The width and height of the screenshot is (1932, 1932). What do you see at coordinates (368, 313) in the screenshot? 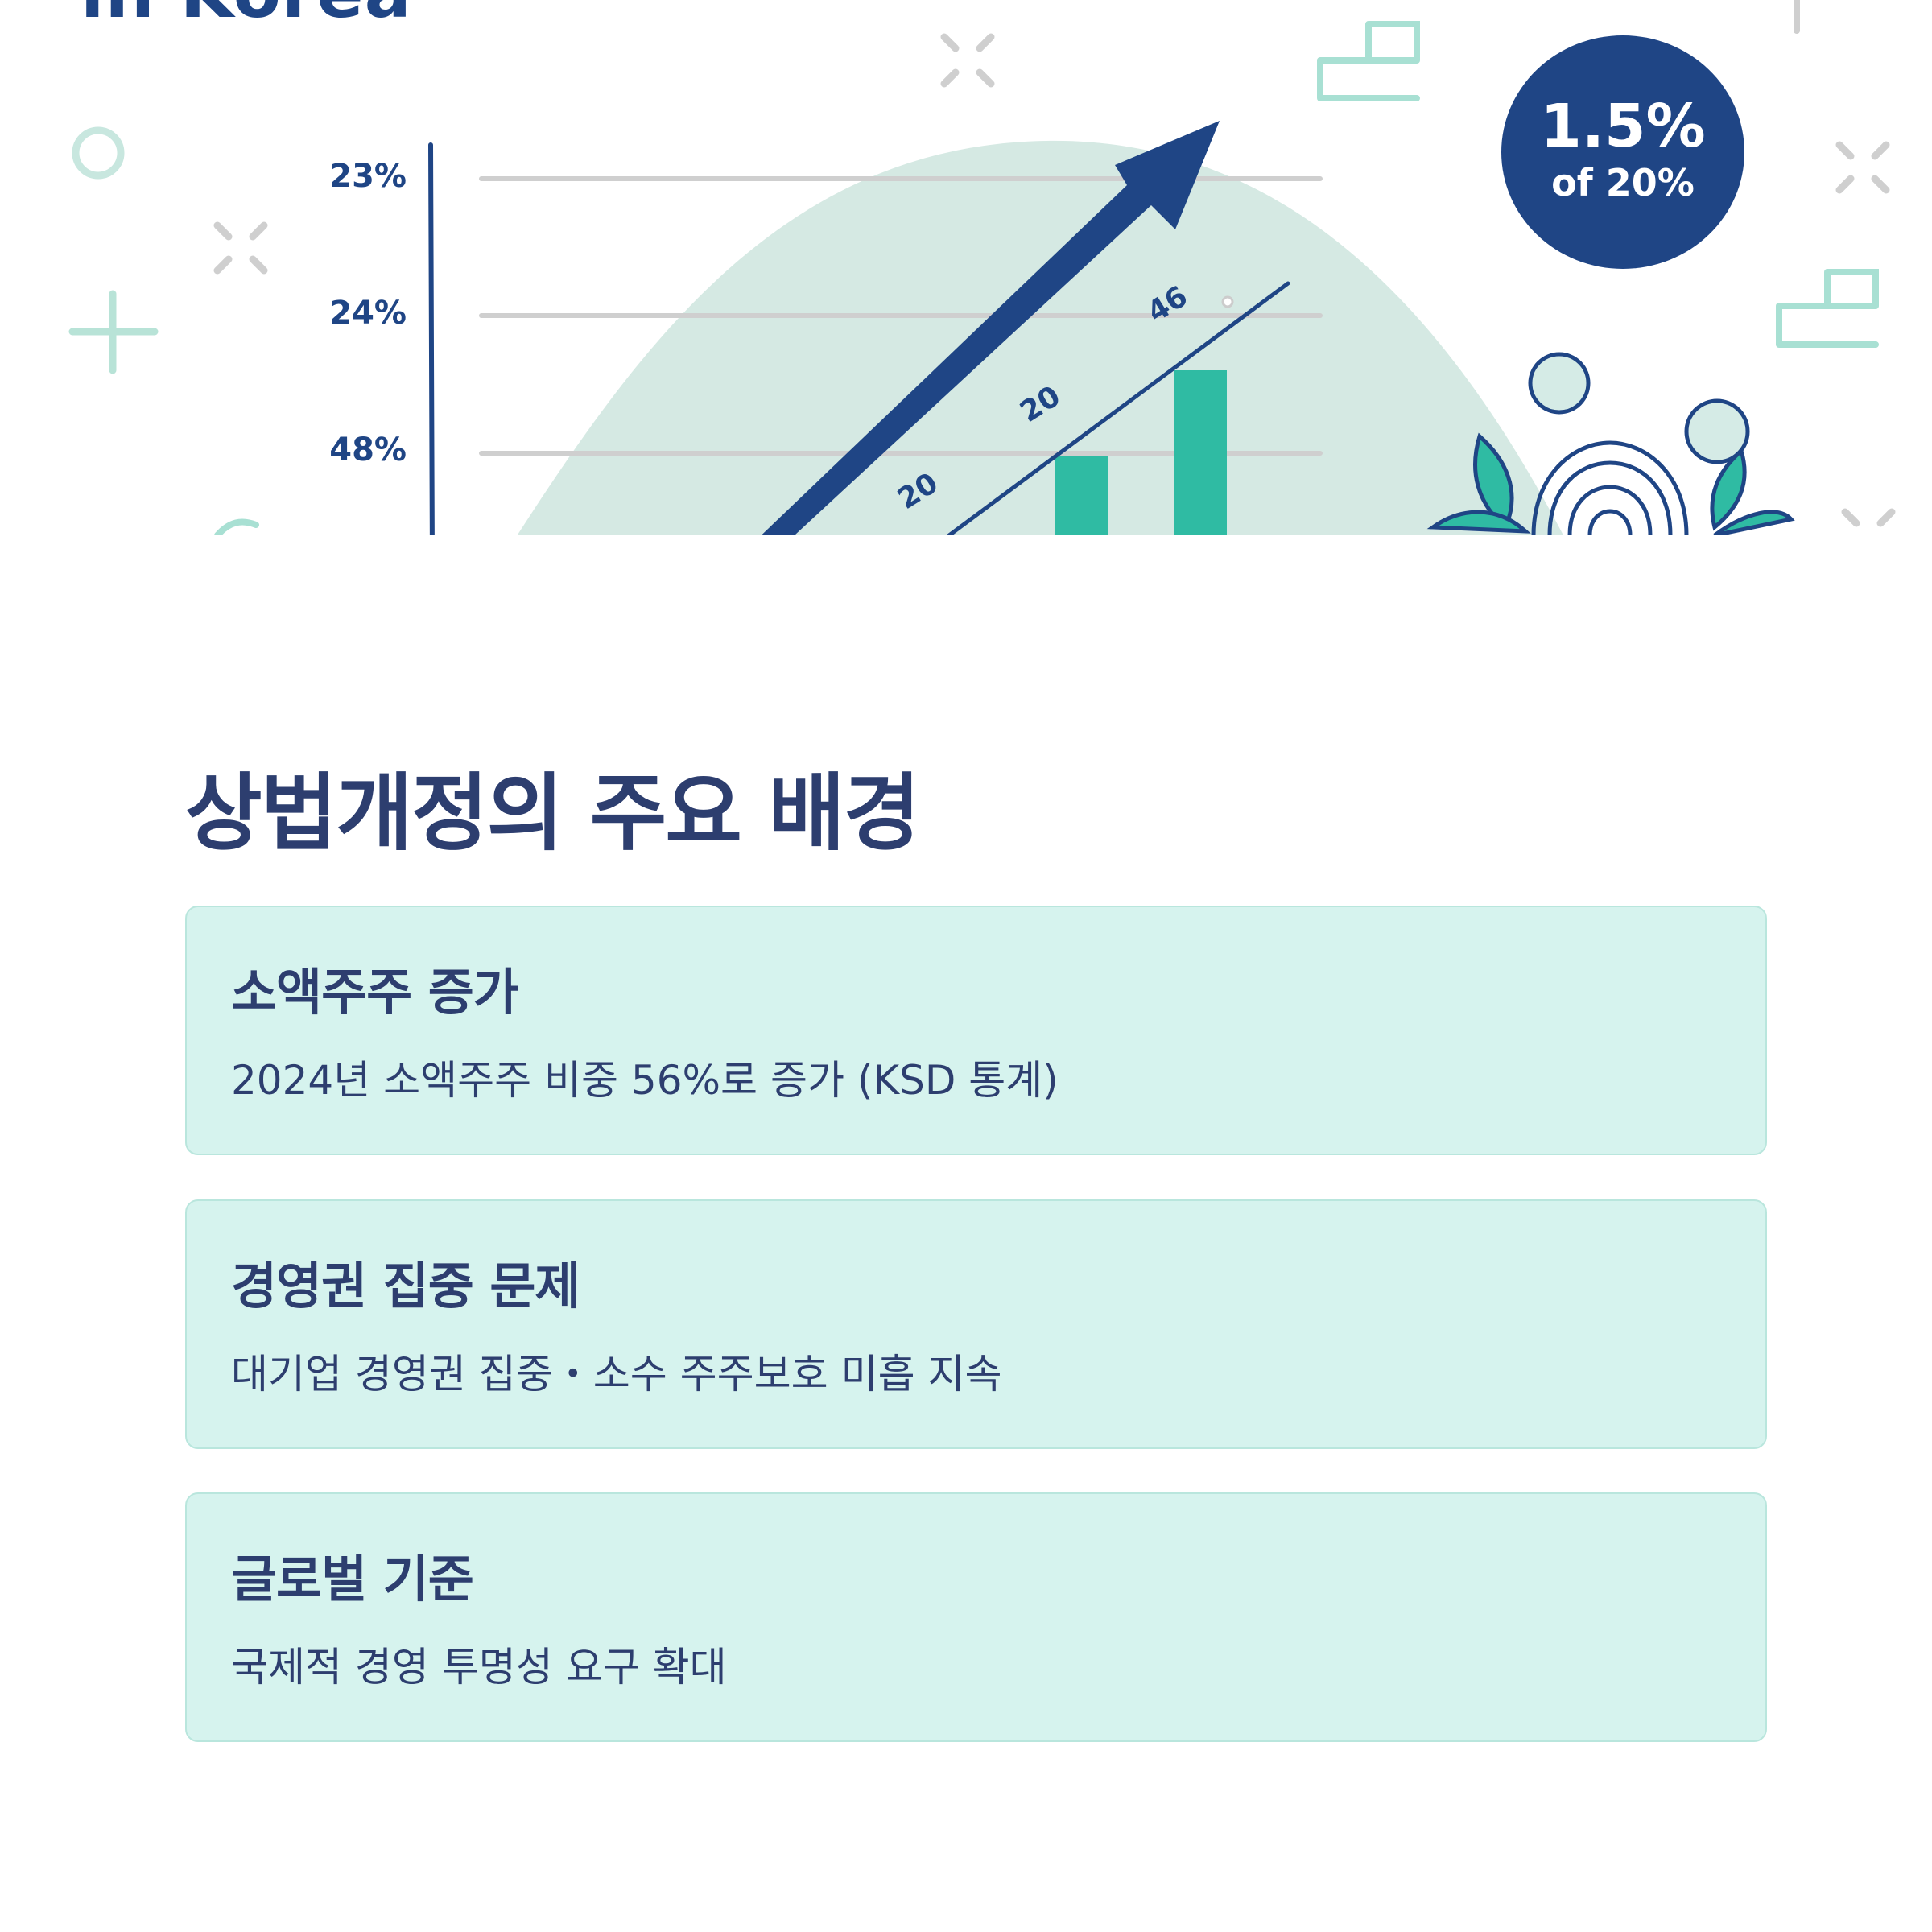
I see `y-tick-label: 24%` at bounding box center [368, 313].